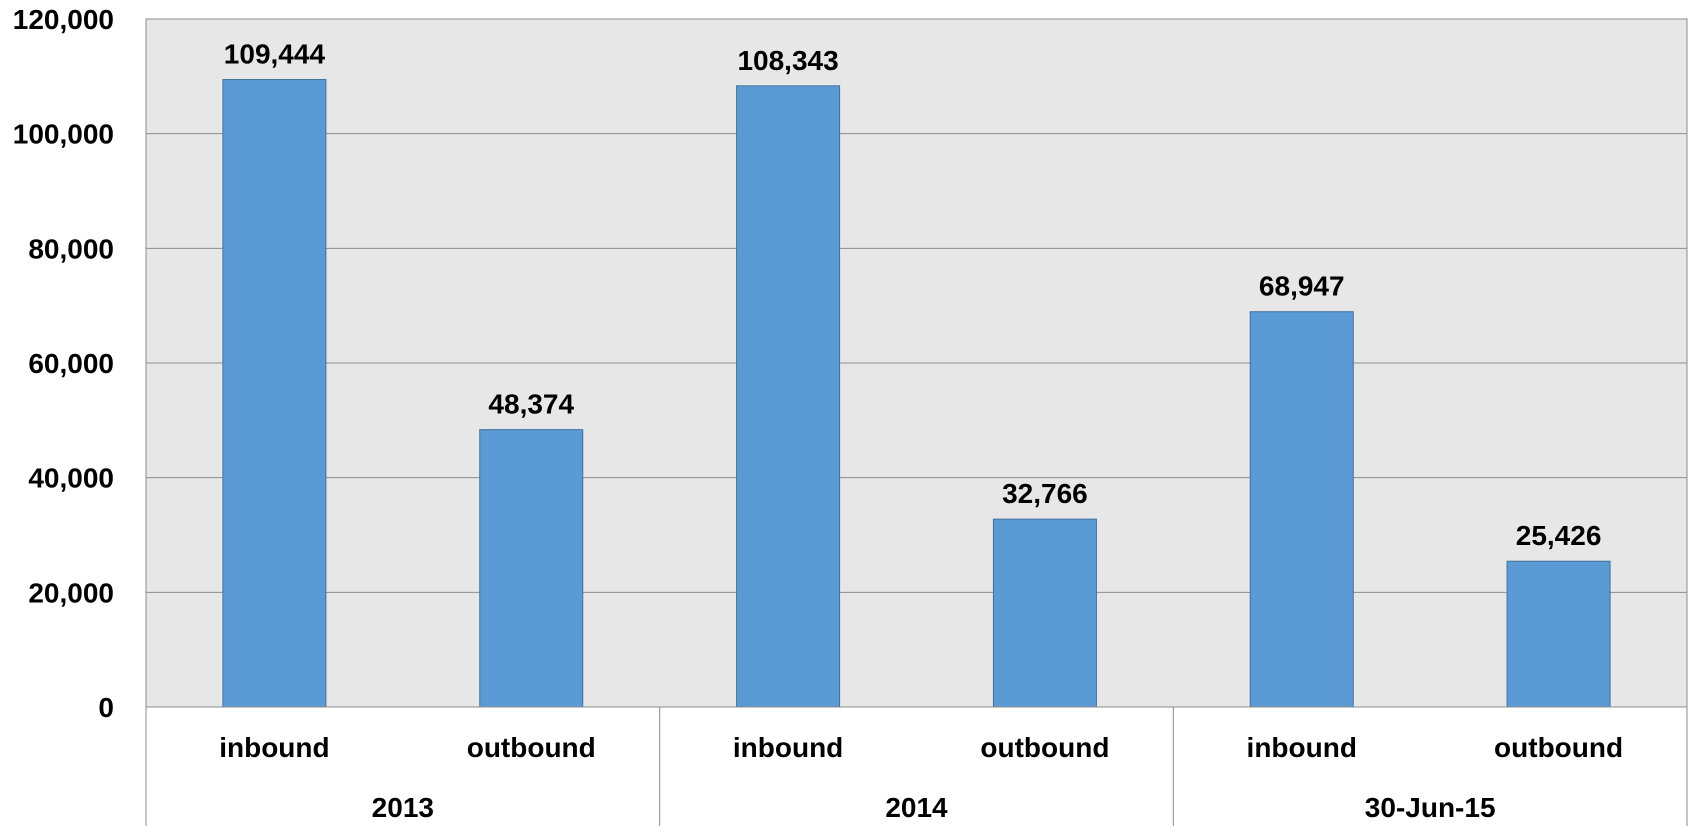 The image size is (1694, 826). Describe the element at coordinates (916, 807) in the screenshot. I see `x-group-label: 2014` at that location.